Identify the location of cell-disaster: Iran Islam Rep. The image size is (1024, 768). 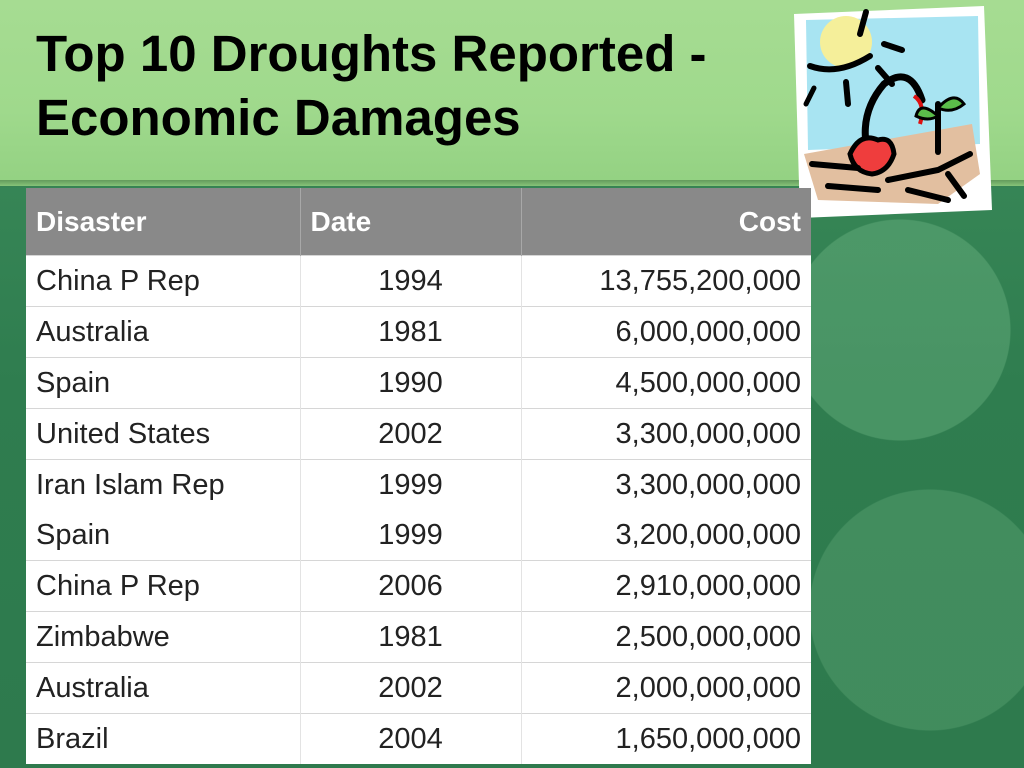
(163, 484).